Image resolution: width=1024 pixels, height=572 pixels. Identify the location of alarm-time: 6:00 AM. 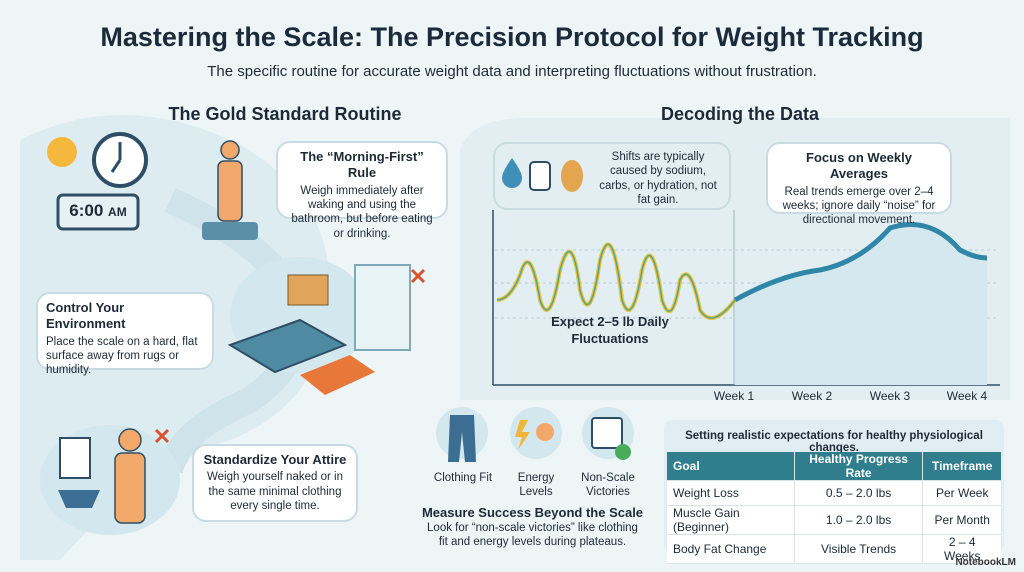
(98, 211).